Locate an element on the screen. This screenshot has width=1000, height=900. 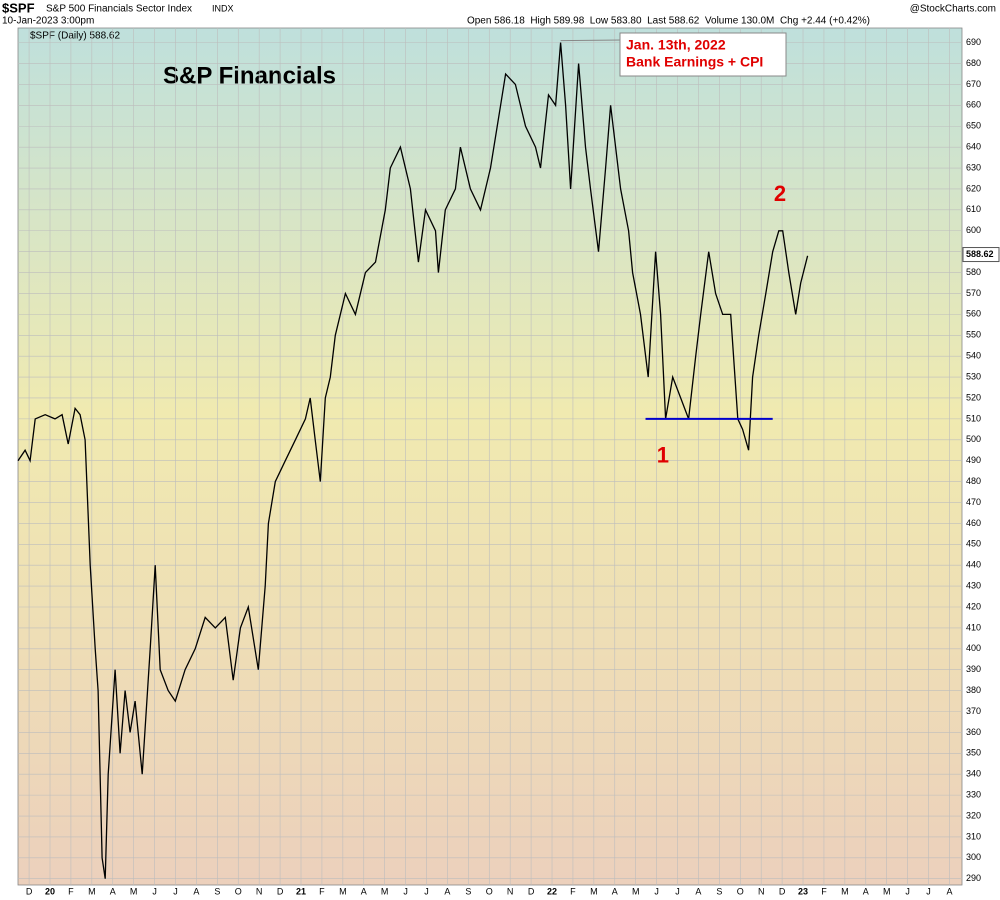
y-tick-label: 430 is located at coordinates (973, 585).